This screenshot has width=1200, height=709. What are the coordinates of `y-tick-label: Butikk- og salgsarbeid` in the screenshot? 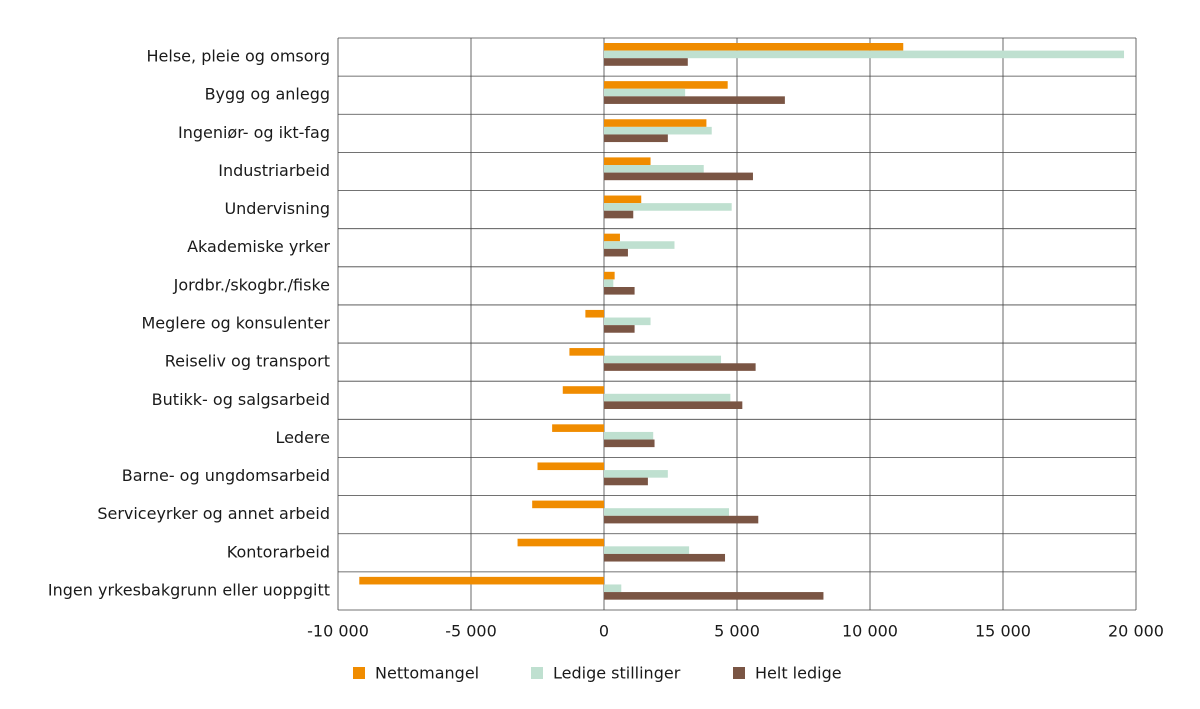 It's located at (241, 399).